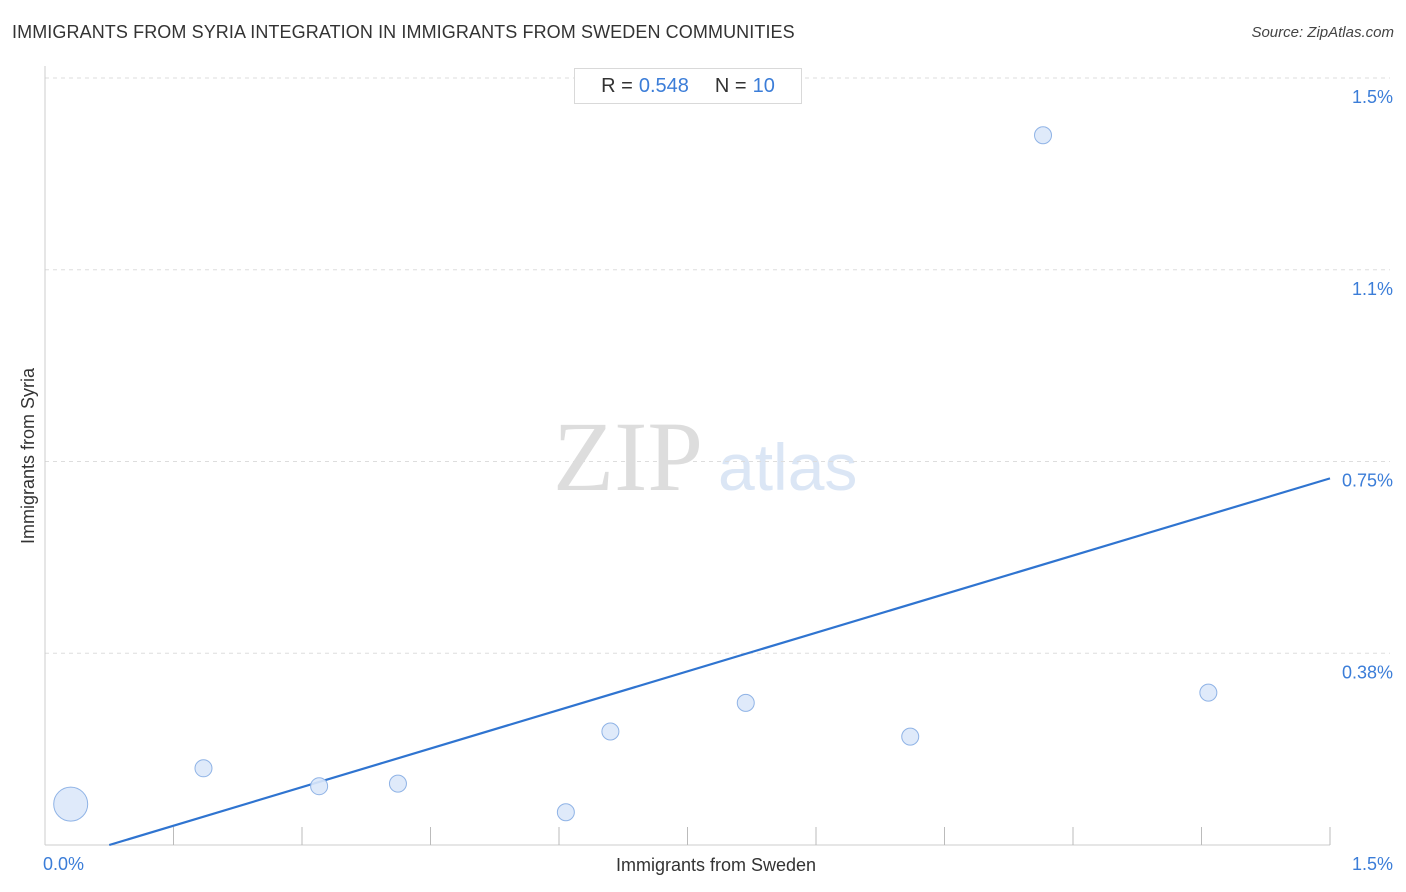 Image resolution: width=1406 pixels, height=892 pixels. I want to click on y-tick-label-0: 1.5%, so click(1372, 97).